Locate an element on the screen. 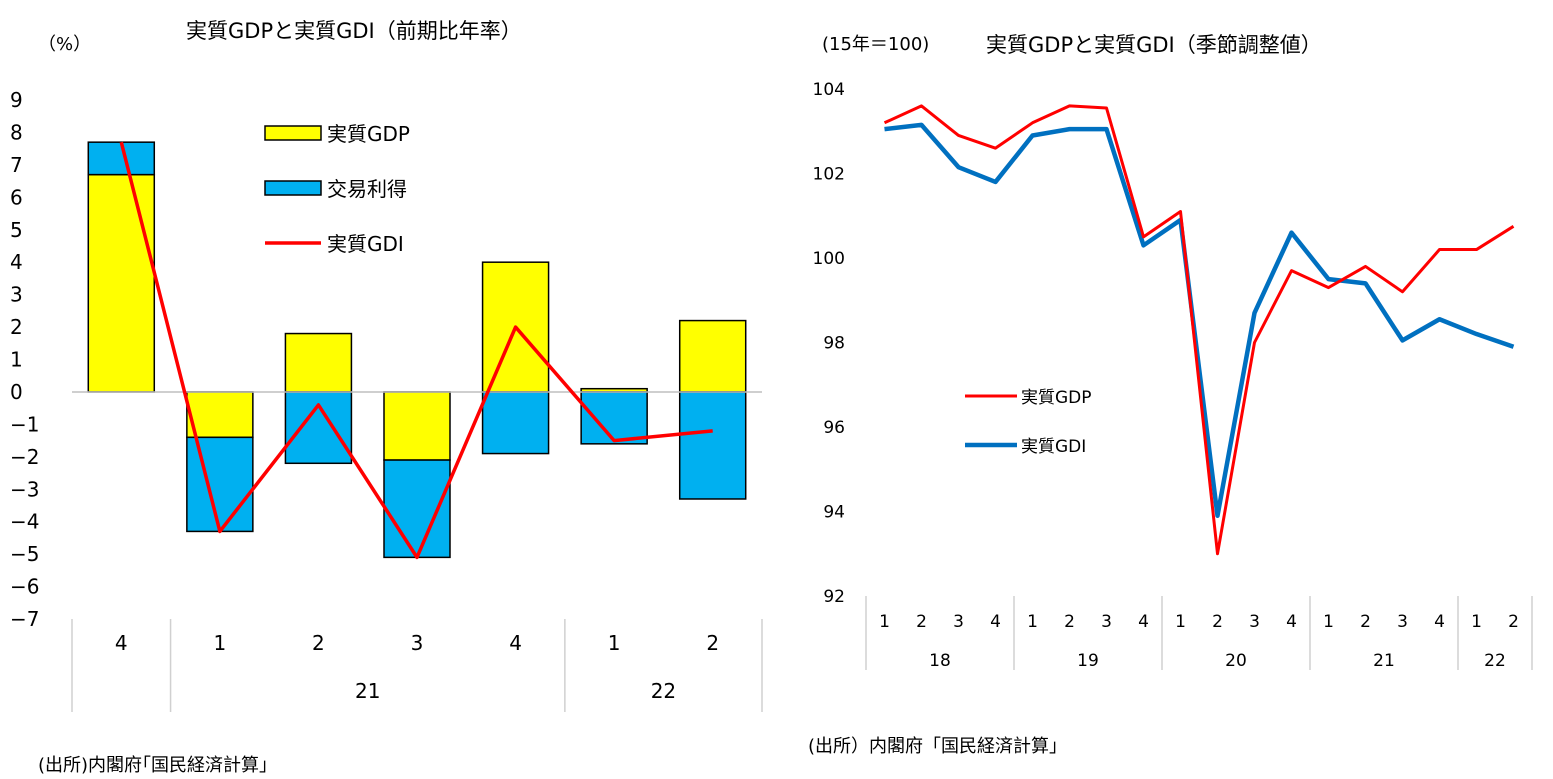 The width and height of the screenshot is (1553, 779). right-y-tick-label: 96 is located at coordinates (834, 428).